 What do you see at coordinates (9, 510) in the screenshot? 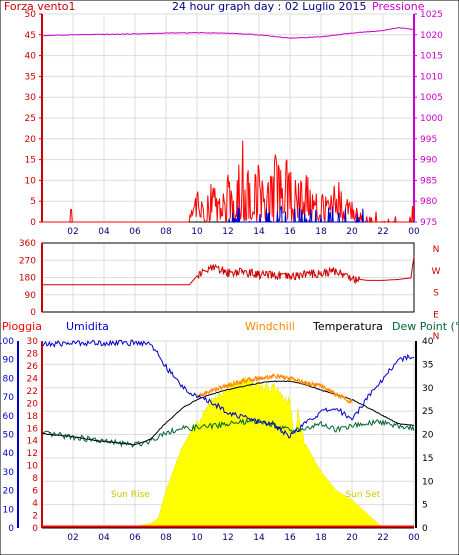
I see `humidity-y-tick: 10` at bounding box center [9, 510].